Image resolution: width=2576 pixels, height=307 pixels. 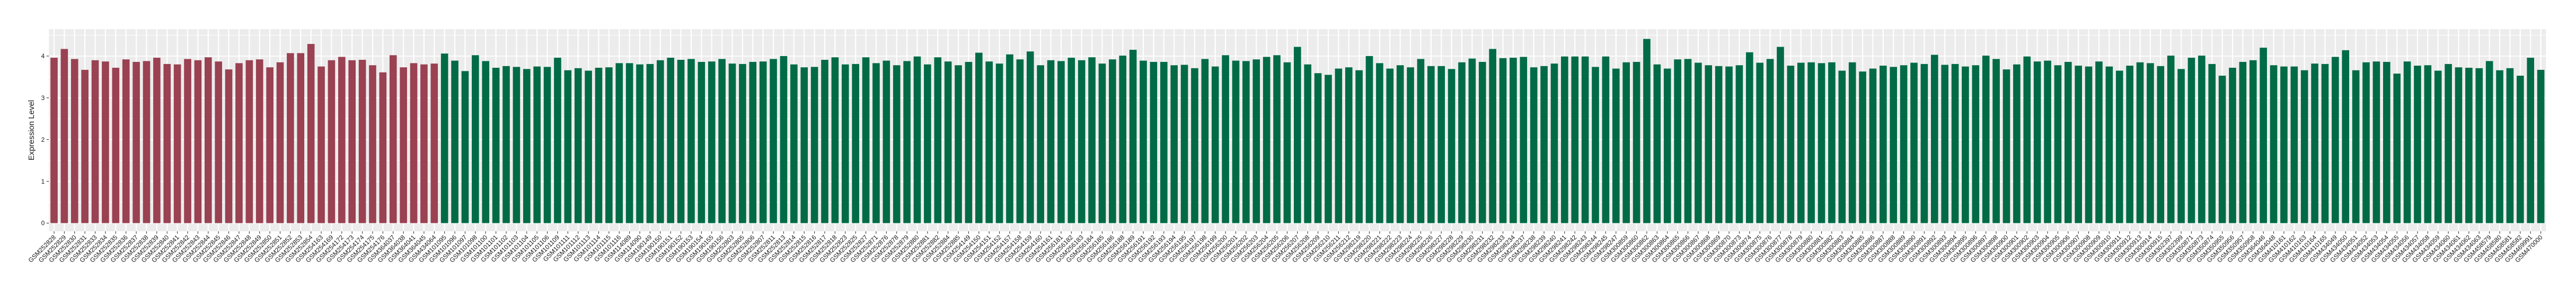 I want to click on y-axis-tick-label: 4, so click(x=43, y=56).